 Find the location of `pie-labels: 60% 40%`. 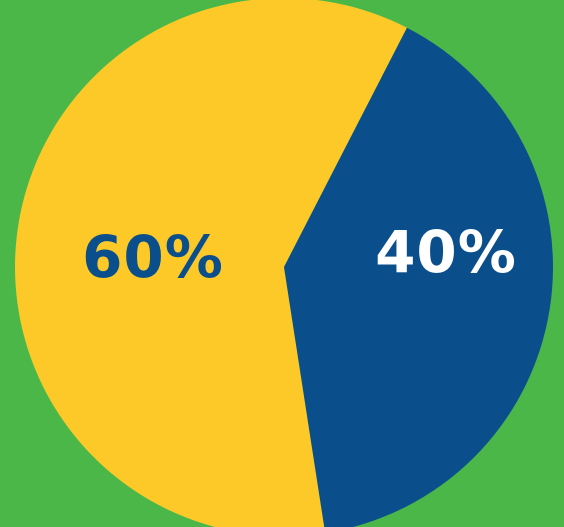

pie-labels: 60% 40% is located at coordinates (299, 254).